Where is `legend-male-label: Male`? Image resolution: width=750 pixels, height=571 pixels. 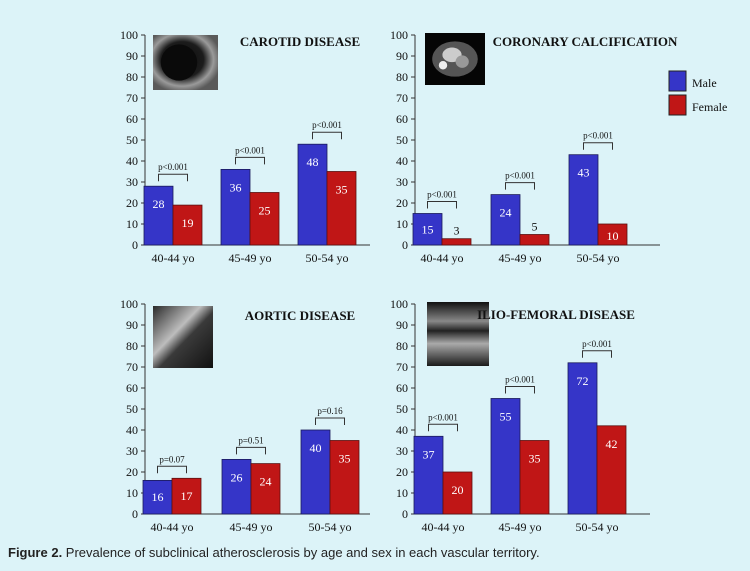 legend-male-label: Male is located at coordinates (704, 83).